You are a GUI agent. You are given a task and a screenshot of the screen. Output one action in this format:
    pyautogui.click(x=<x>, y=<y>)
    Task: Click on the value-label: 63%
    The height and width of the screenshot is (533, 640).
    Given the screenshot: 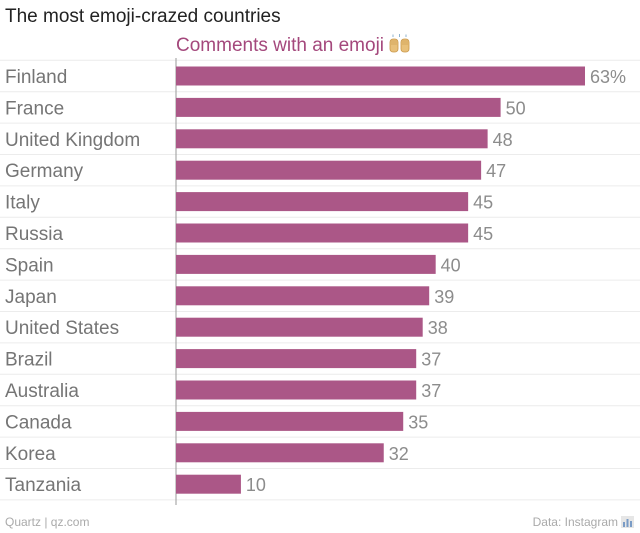 What is the action you would take?
    pyautogui.click(x=608, y=77)
    